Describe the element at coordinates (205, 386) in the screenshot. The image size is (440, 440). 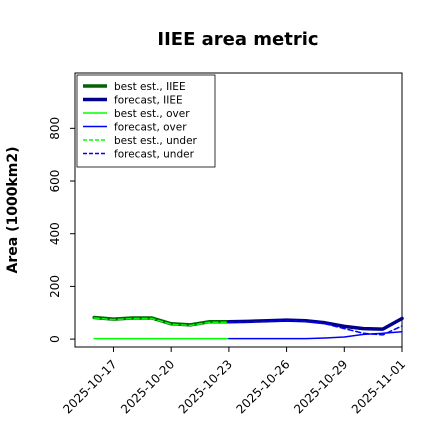
I see `x-tick-label: 2025-10-23` at that location.